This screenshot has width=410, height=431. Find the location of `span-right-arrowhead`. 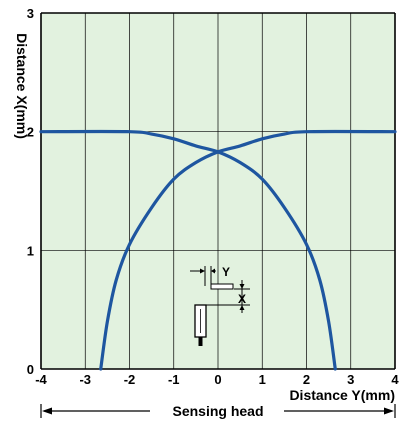

span-right-arrowhead is located at coordinates (389, 411).